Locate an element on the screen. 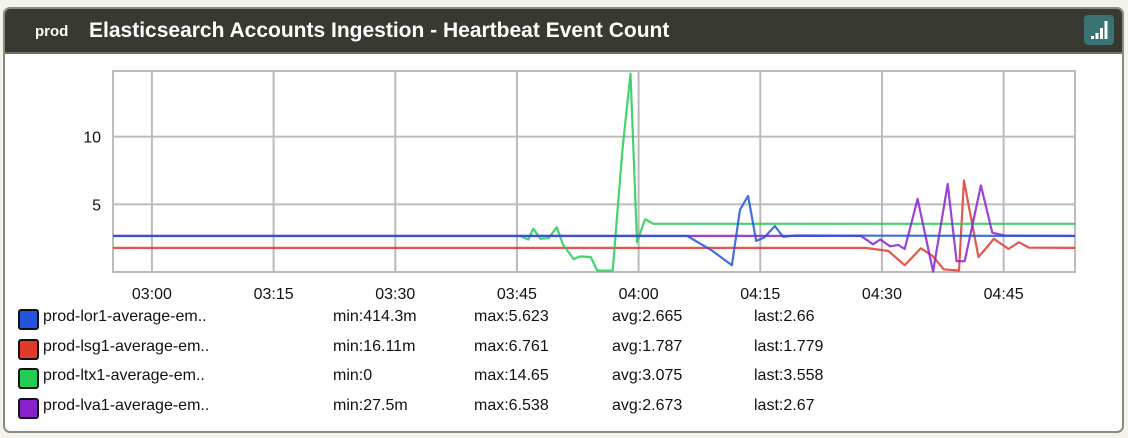 The width and height of the screenshot is (1128, 438). x-tick-label: 04:15 is located at coordinates (760, 294).